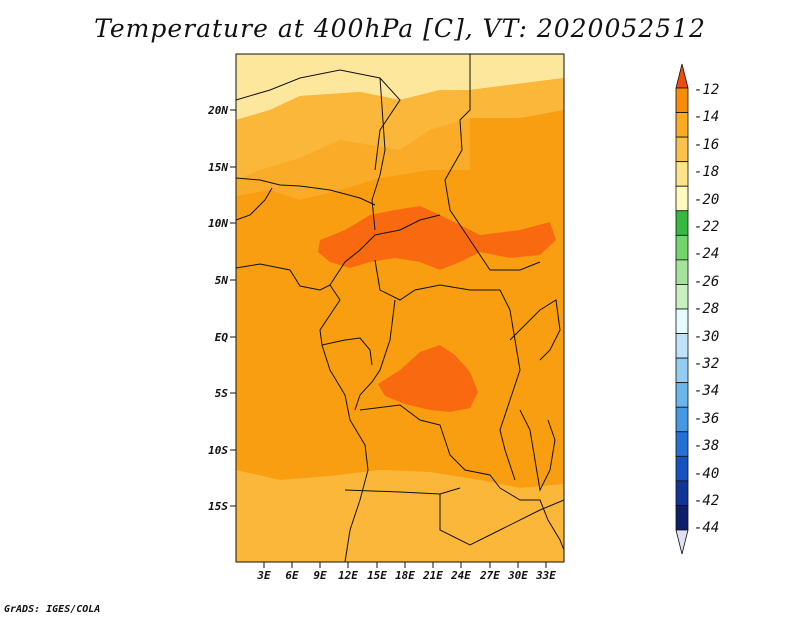  What do you see at coordinates (263, 575) in the screenshot?
I see `lon-label-3e: 3E` at bounding box center [263, 575].